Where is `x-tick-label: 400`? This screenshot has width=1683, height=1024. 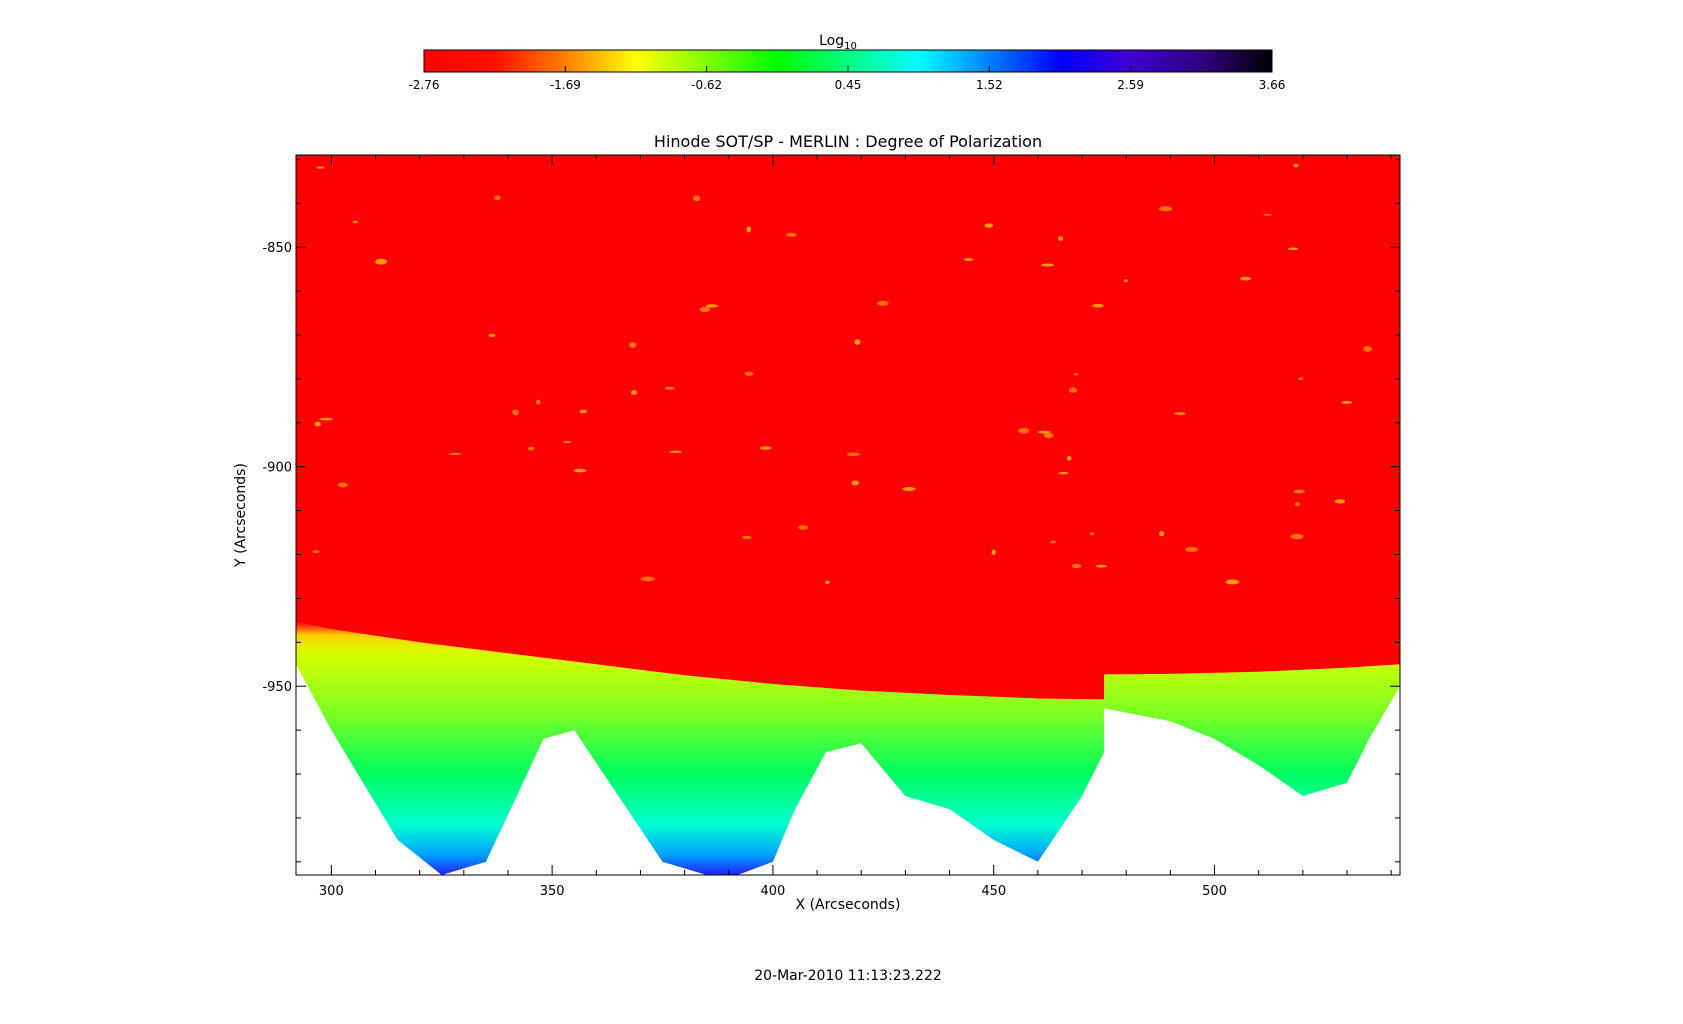
x-tick-label: 400 is located at coordinates (773, 891).